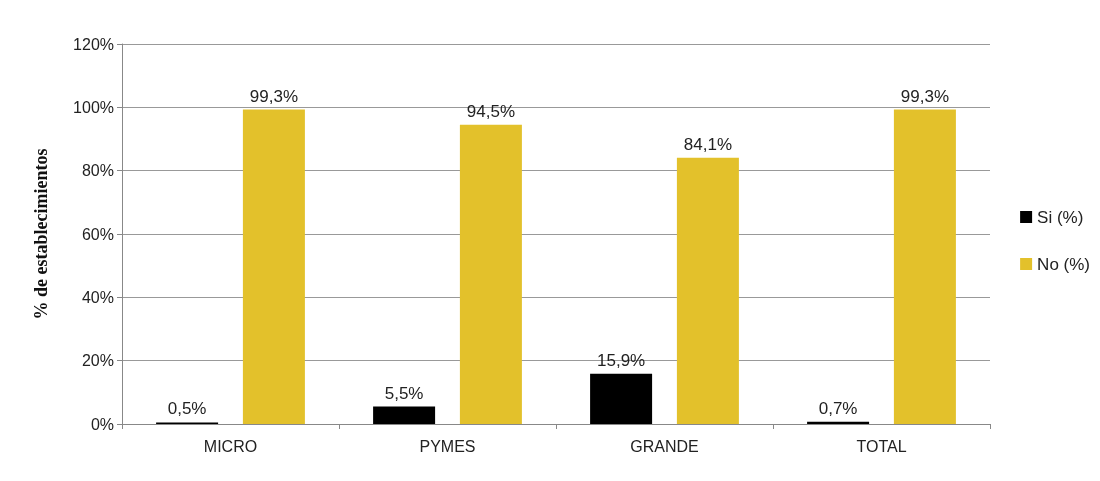  I want to click on y-tick-label: 0%, so click(102, 424).